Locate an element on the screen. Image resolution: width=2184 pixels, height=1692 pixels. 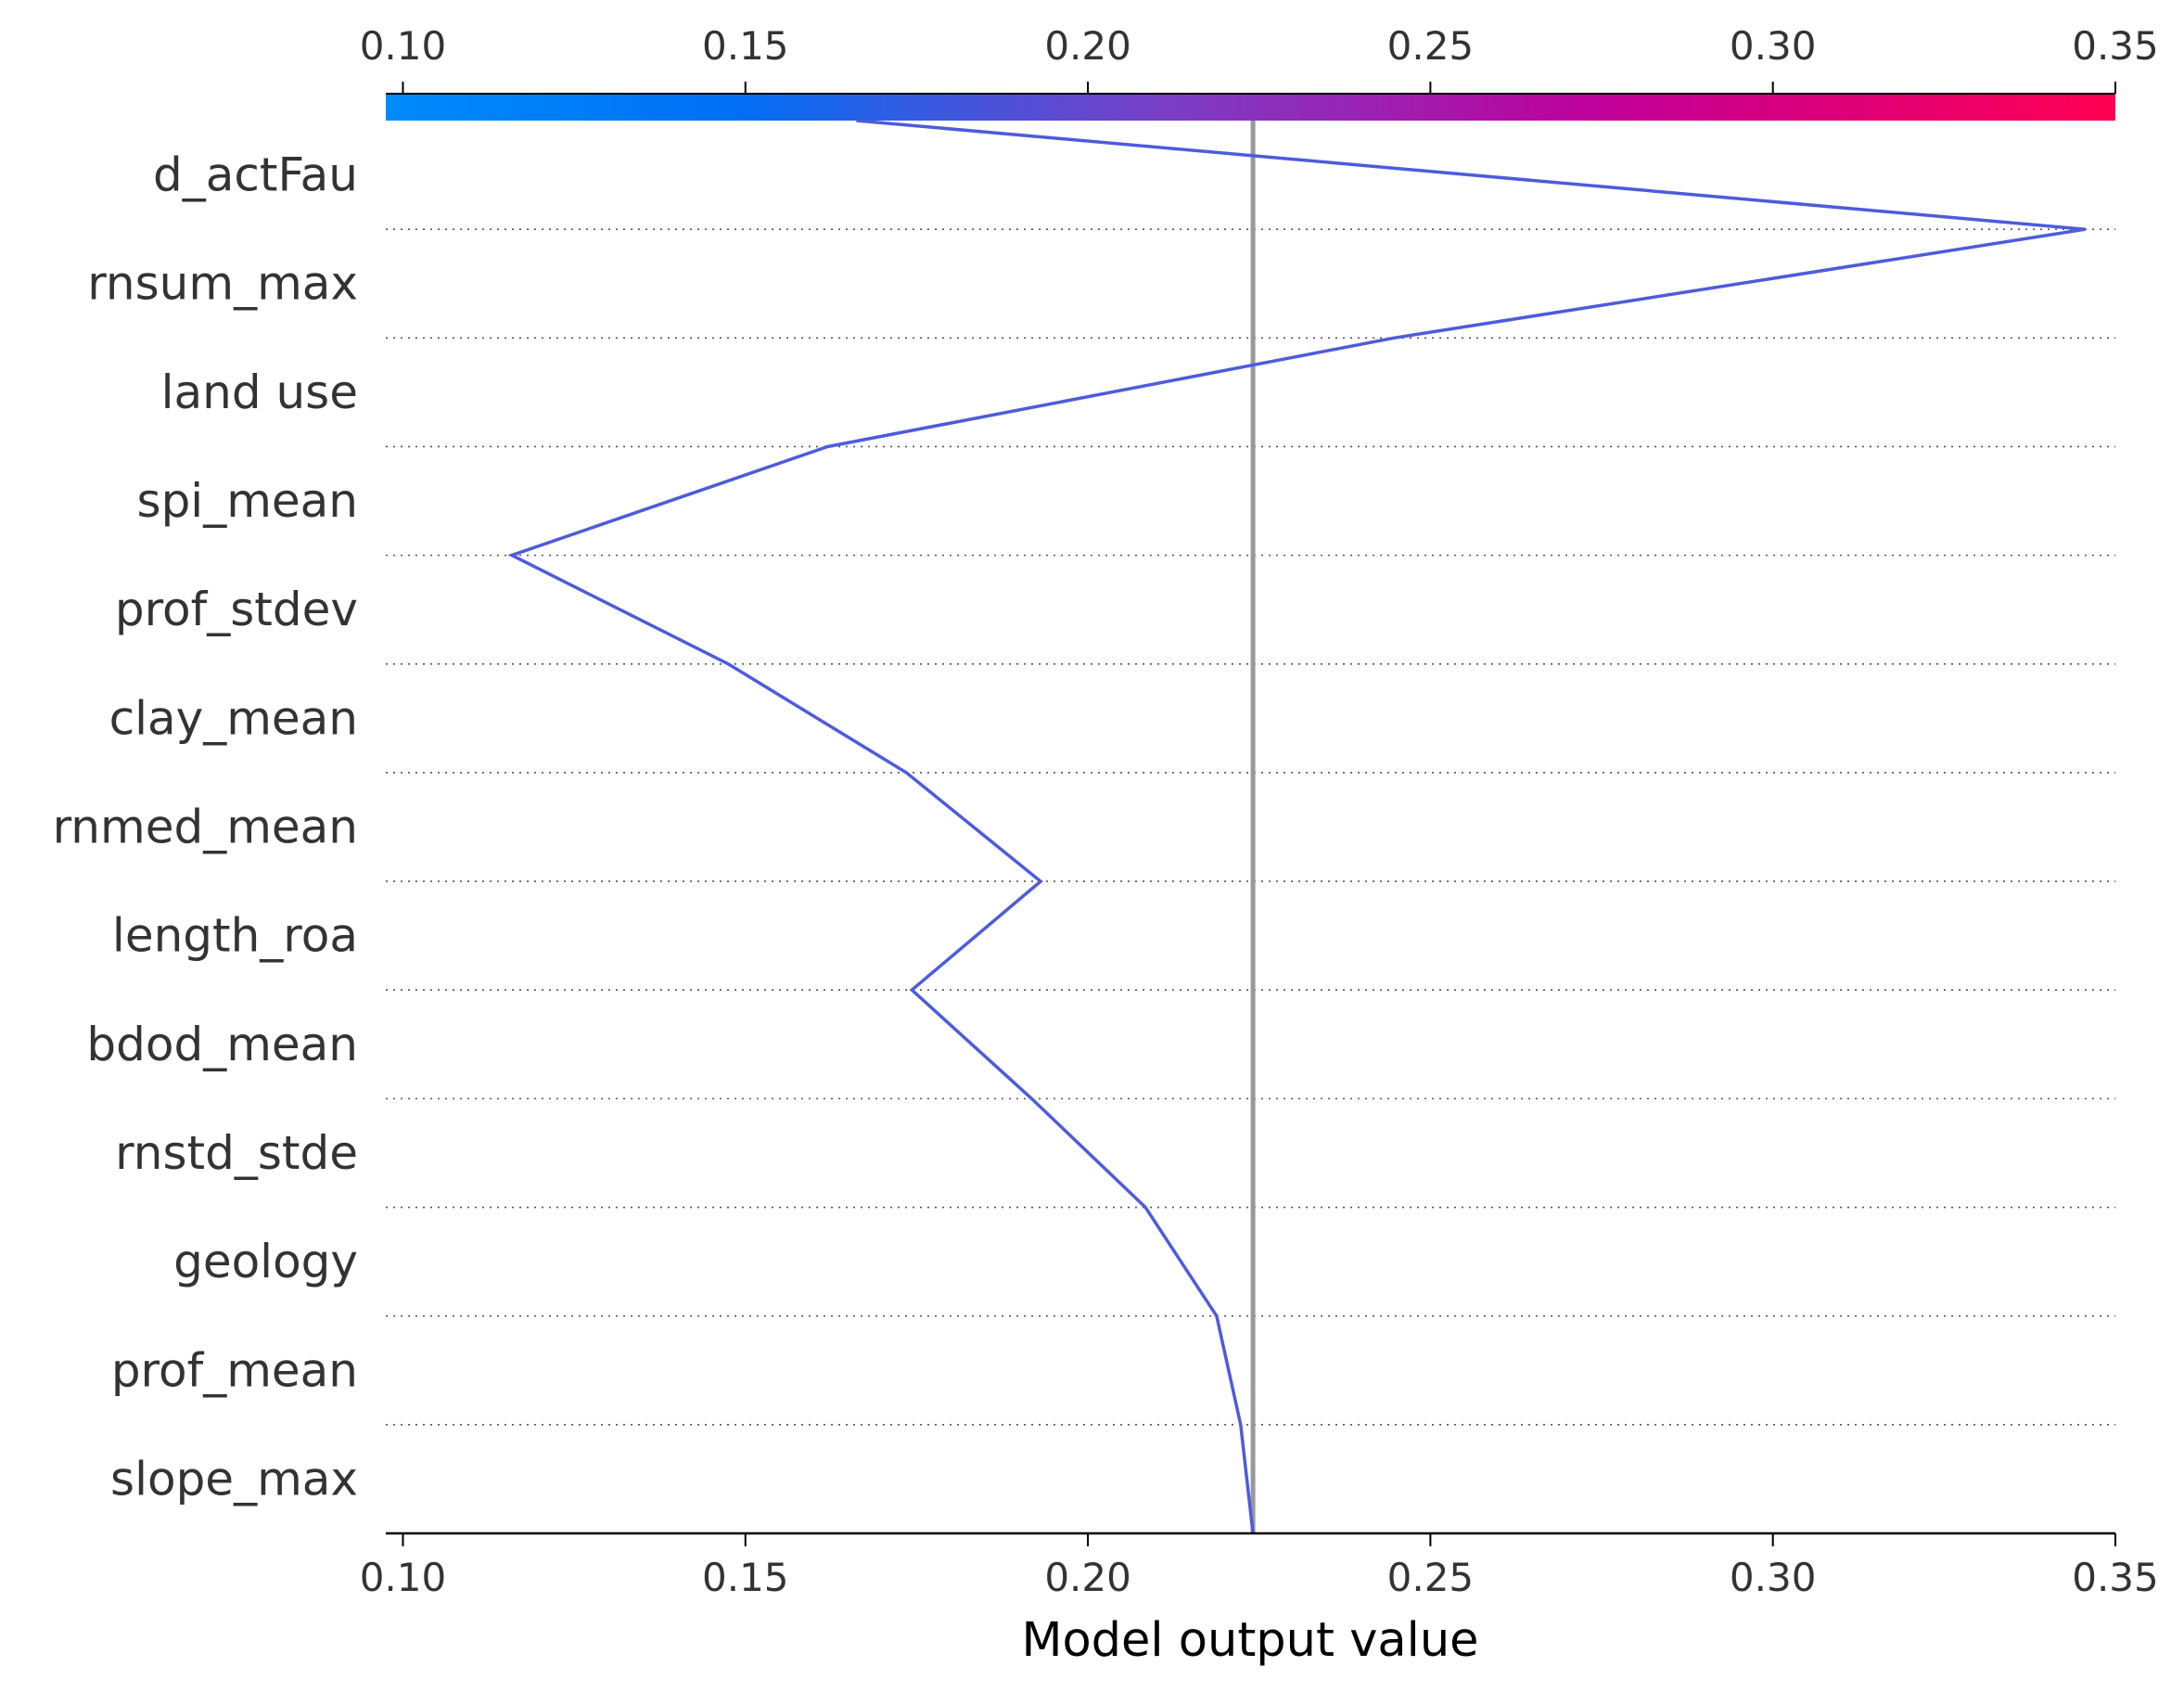
feature-label: prof_mean is located at coordinates (234, 1370).